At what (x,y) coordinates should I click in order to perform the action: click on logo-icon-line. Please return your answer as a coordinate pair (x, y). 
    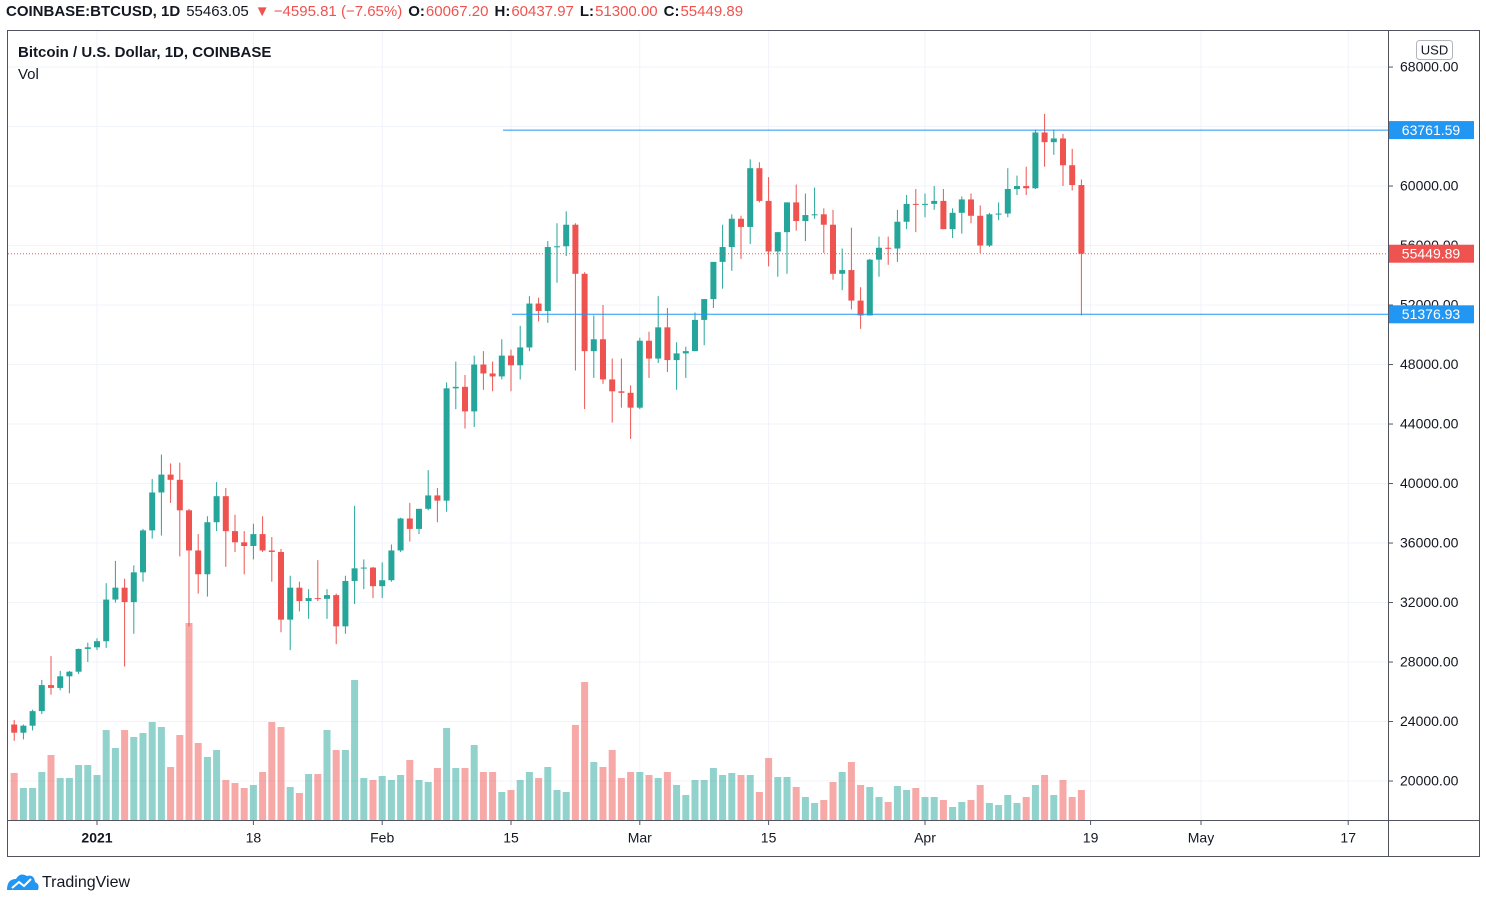
    Looking at the image, I should click on (21, 883).